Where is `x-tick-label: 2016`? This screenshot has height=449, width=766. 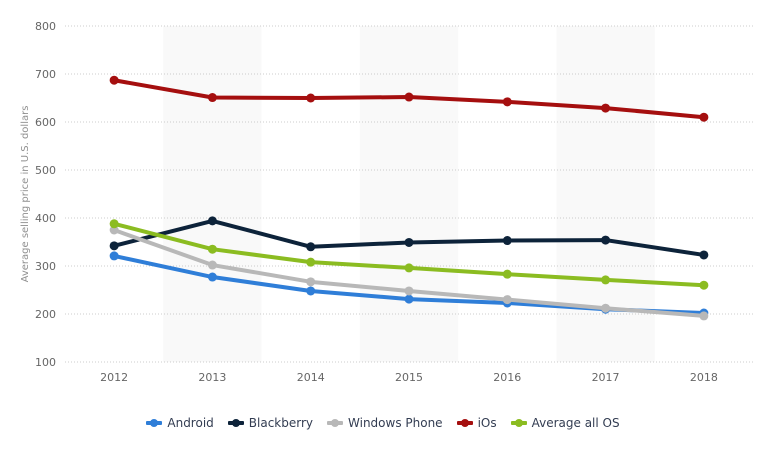 x-tick-label: 2016 is located at coordinates (507, 377).